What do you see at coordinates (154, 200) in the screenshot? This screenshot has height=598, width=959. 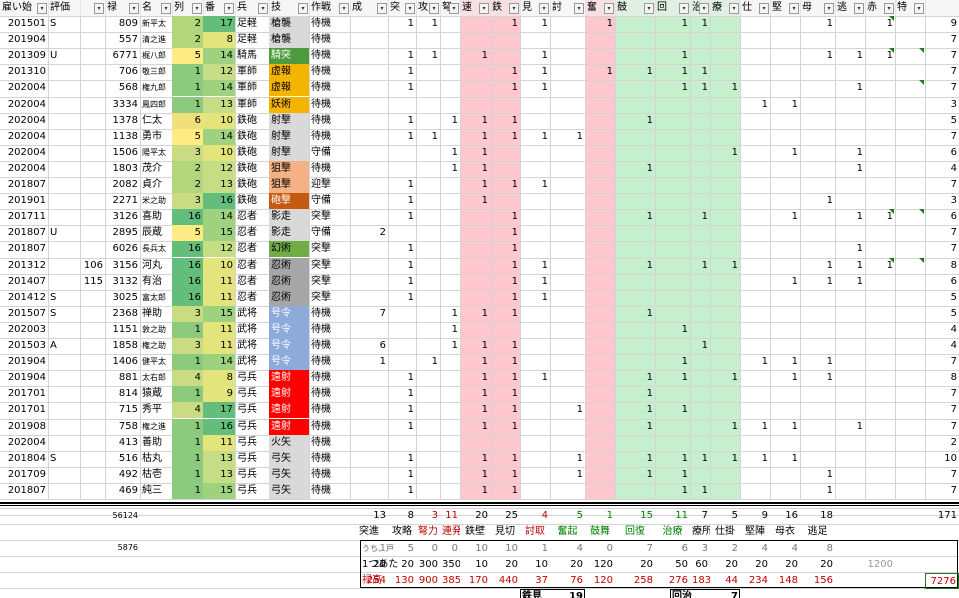 I see `cell-r11-c4: 米之助` at bounding box center [154, 200].